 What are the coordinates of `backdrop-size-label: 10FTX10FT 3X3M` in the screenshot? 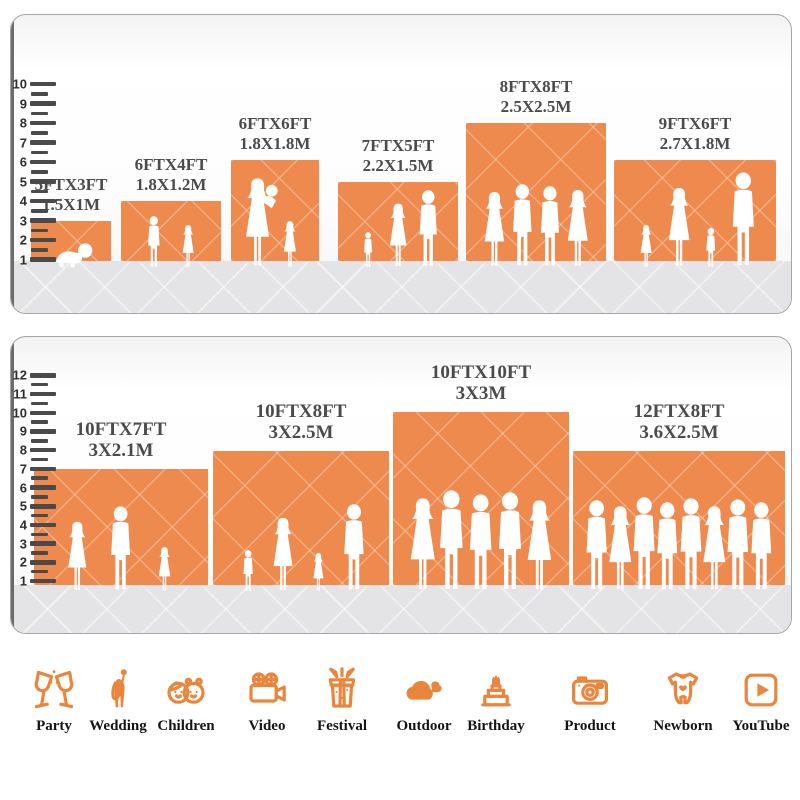 It's located at (481, 383).